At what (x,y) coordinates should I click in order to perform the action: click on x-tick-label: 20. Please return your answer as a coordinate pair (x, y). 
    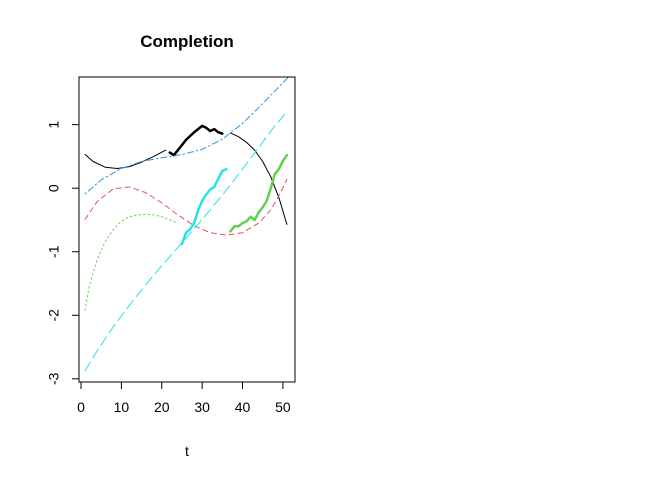
    Looking at the image, I should click on (162, 407).